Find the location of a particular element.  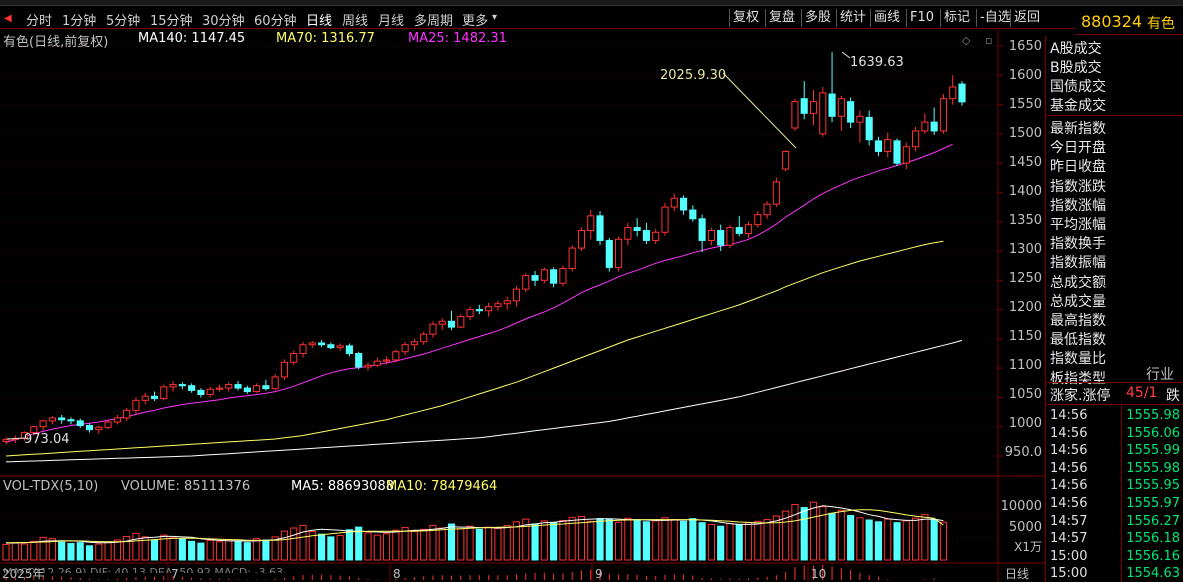

market-b-share-volume: B股成交 is located at coordinates (1076, 68).